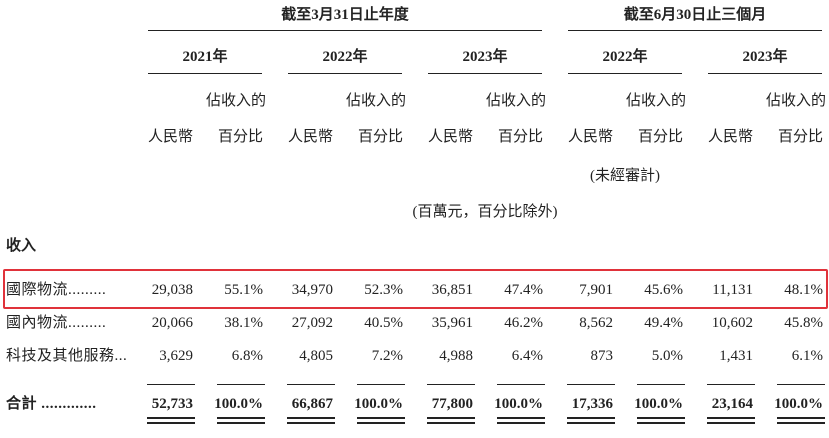 This screenshot has width=829, height=438. Describe the element at coordinates (345, 15) in the screenshot. I see `group-header: 截至3月31日止年度` at that location.